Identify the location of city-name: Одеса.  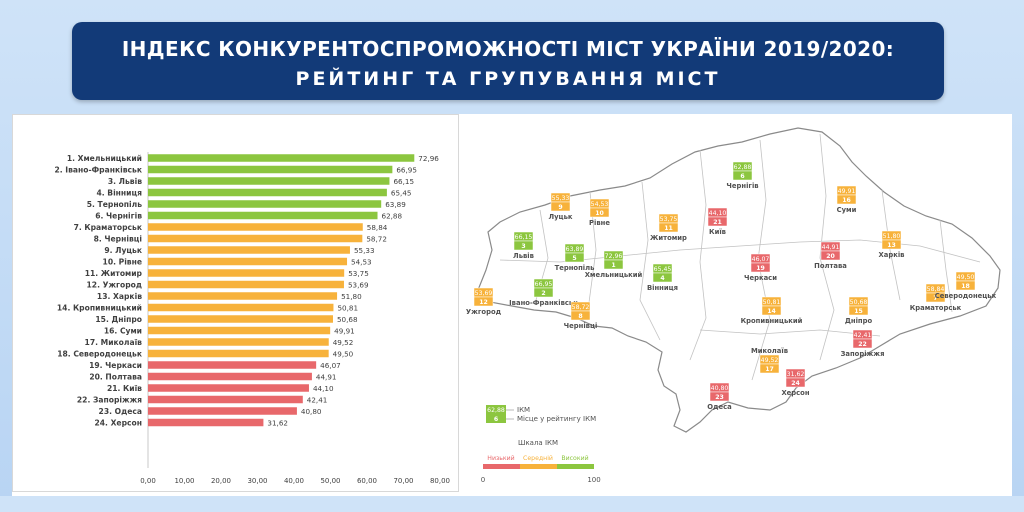
(719, 407).